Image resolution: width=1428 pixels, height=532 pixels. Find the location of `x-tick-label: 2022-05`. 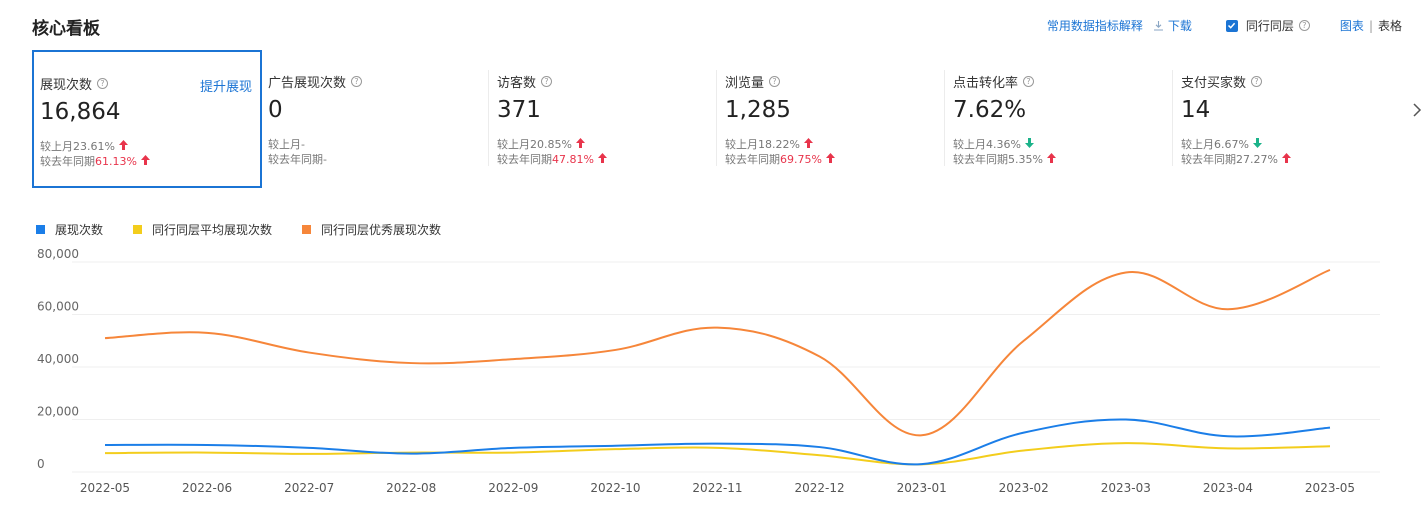

x-tick-label: 2022-05 is located at coordinates (105, 488).